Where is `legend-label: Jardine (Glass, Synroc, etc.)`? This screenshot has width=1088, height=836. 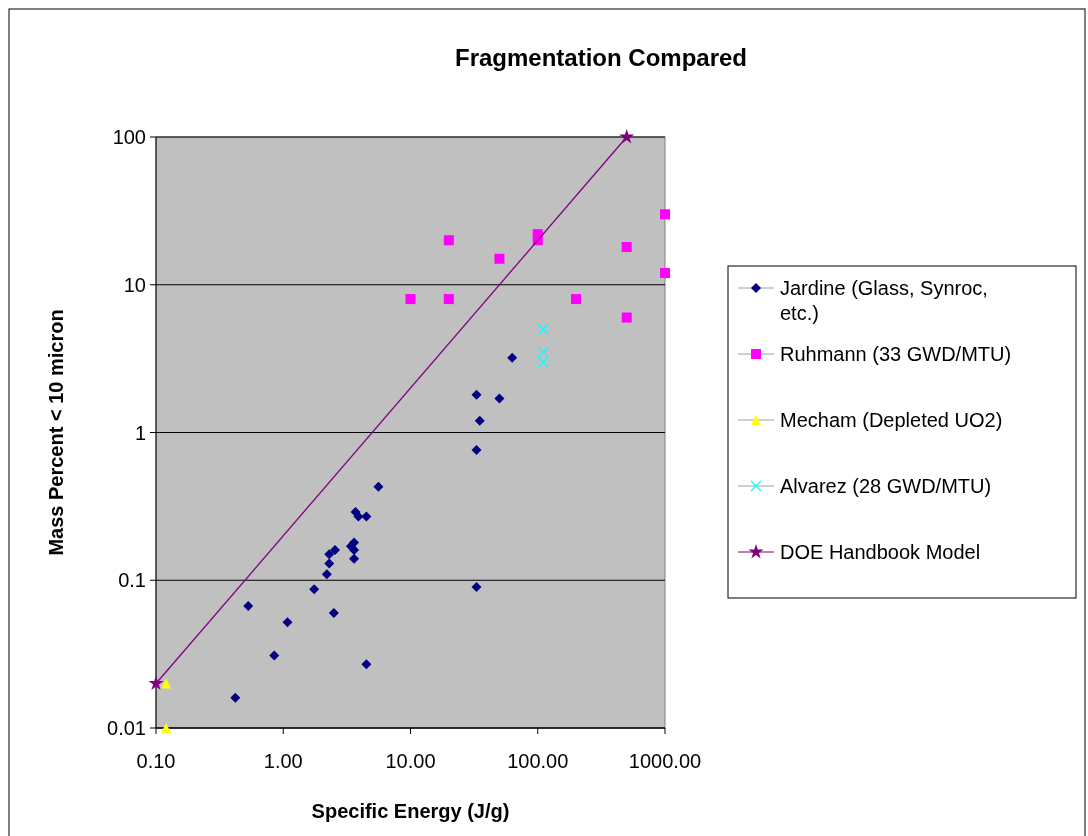
legend-label: Jardine (Glass, Synroc, etc.) is located at coordinates (884, 300).